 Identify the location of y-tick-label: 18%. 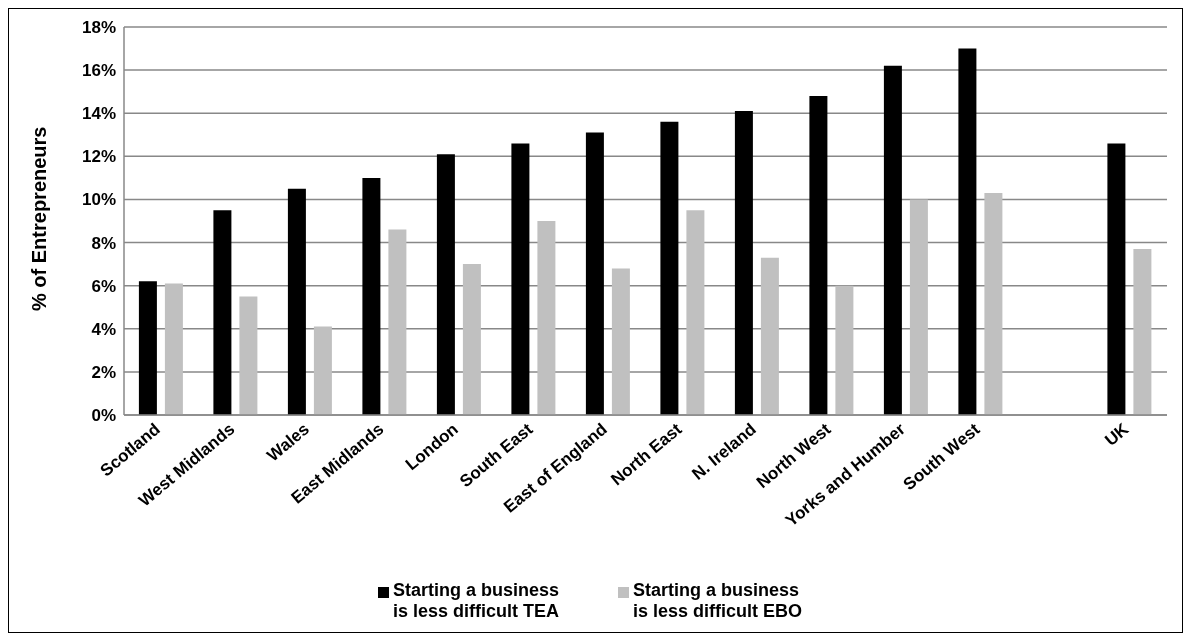
(98, 28).